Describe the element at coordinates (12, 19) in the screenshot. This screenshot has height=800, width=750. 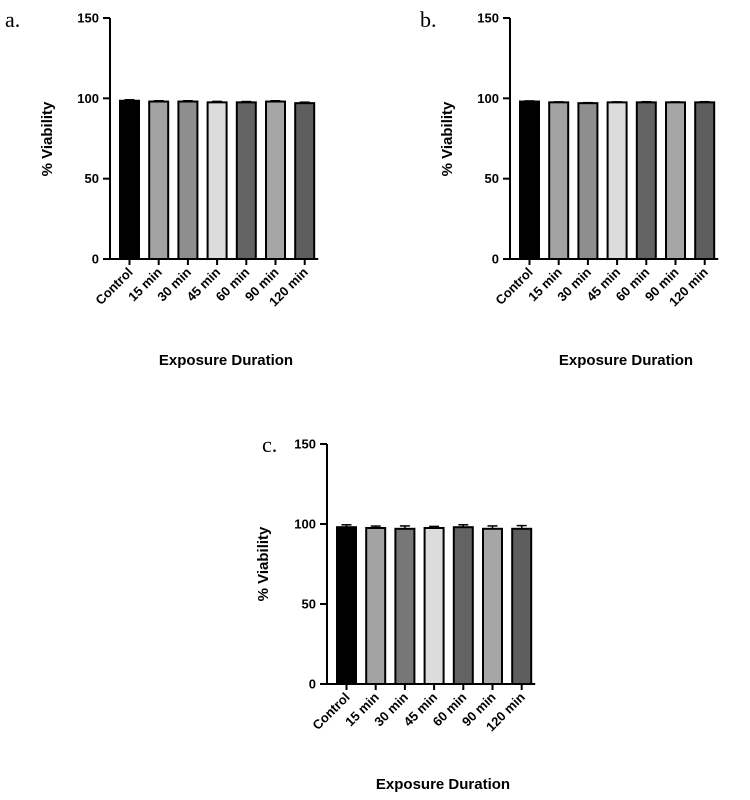
I see `panel-label: a.` at that location.